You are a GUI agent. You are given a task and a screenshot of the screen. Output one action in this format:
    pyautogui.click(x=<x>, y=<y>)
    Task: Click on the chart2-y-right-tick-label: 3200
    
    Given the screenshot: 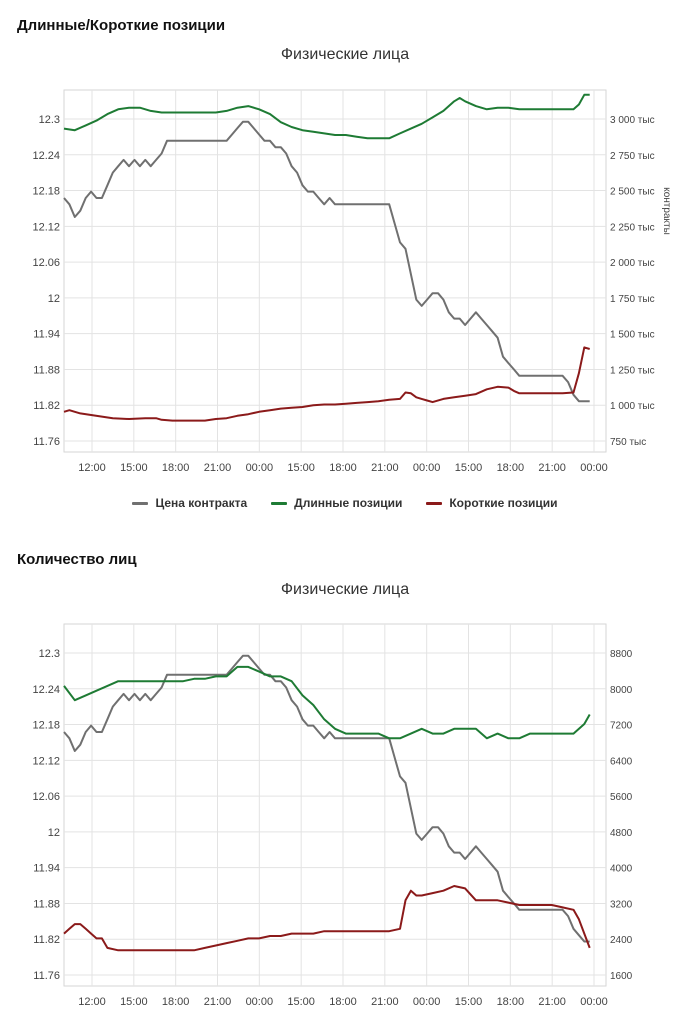 What is the action you would take?
    pyautogui.click(x=621, y=904)
    